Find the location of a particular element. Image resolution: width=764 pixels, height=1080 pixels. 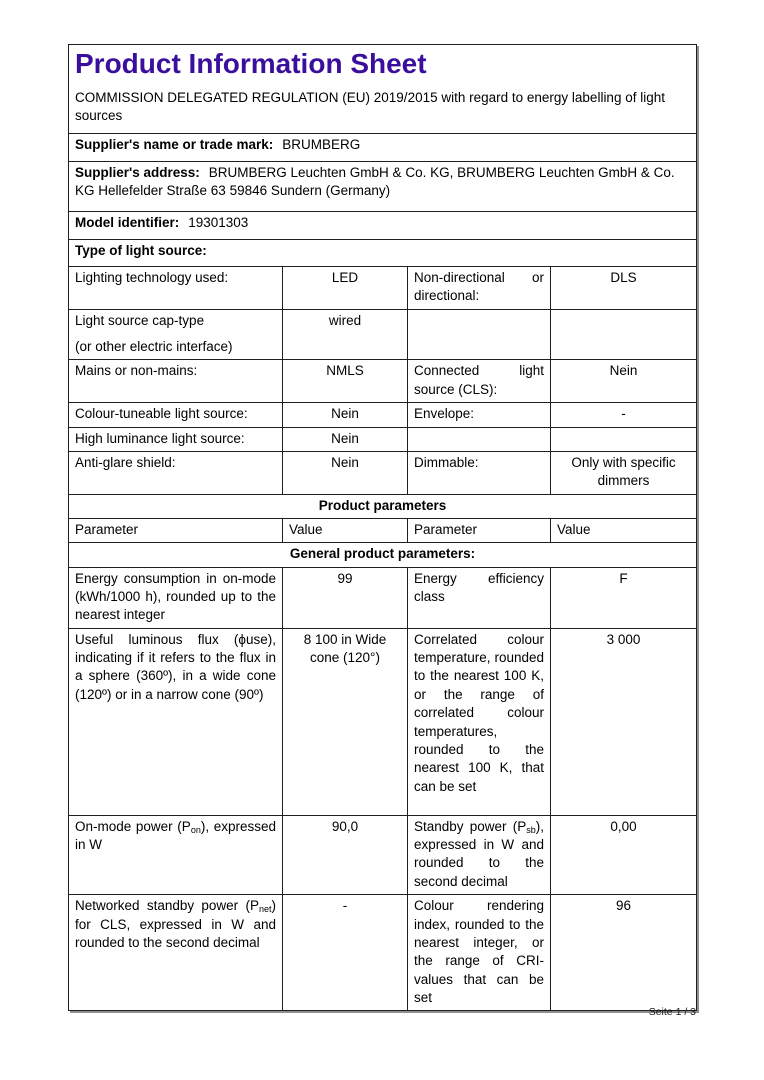

cap-type-line2: (or other electric interface) is located at coordinates (154, 347).